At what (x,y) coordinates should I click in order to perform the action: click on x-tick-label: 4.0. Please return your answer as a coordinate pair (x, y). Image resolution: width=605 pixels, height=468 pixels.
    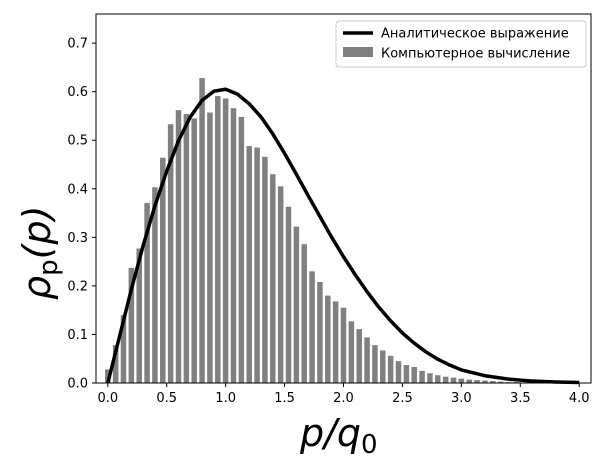
    Looking at the image, I should click on (579, 398).